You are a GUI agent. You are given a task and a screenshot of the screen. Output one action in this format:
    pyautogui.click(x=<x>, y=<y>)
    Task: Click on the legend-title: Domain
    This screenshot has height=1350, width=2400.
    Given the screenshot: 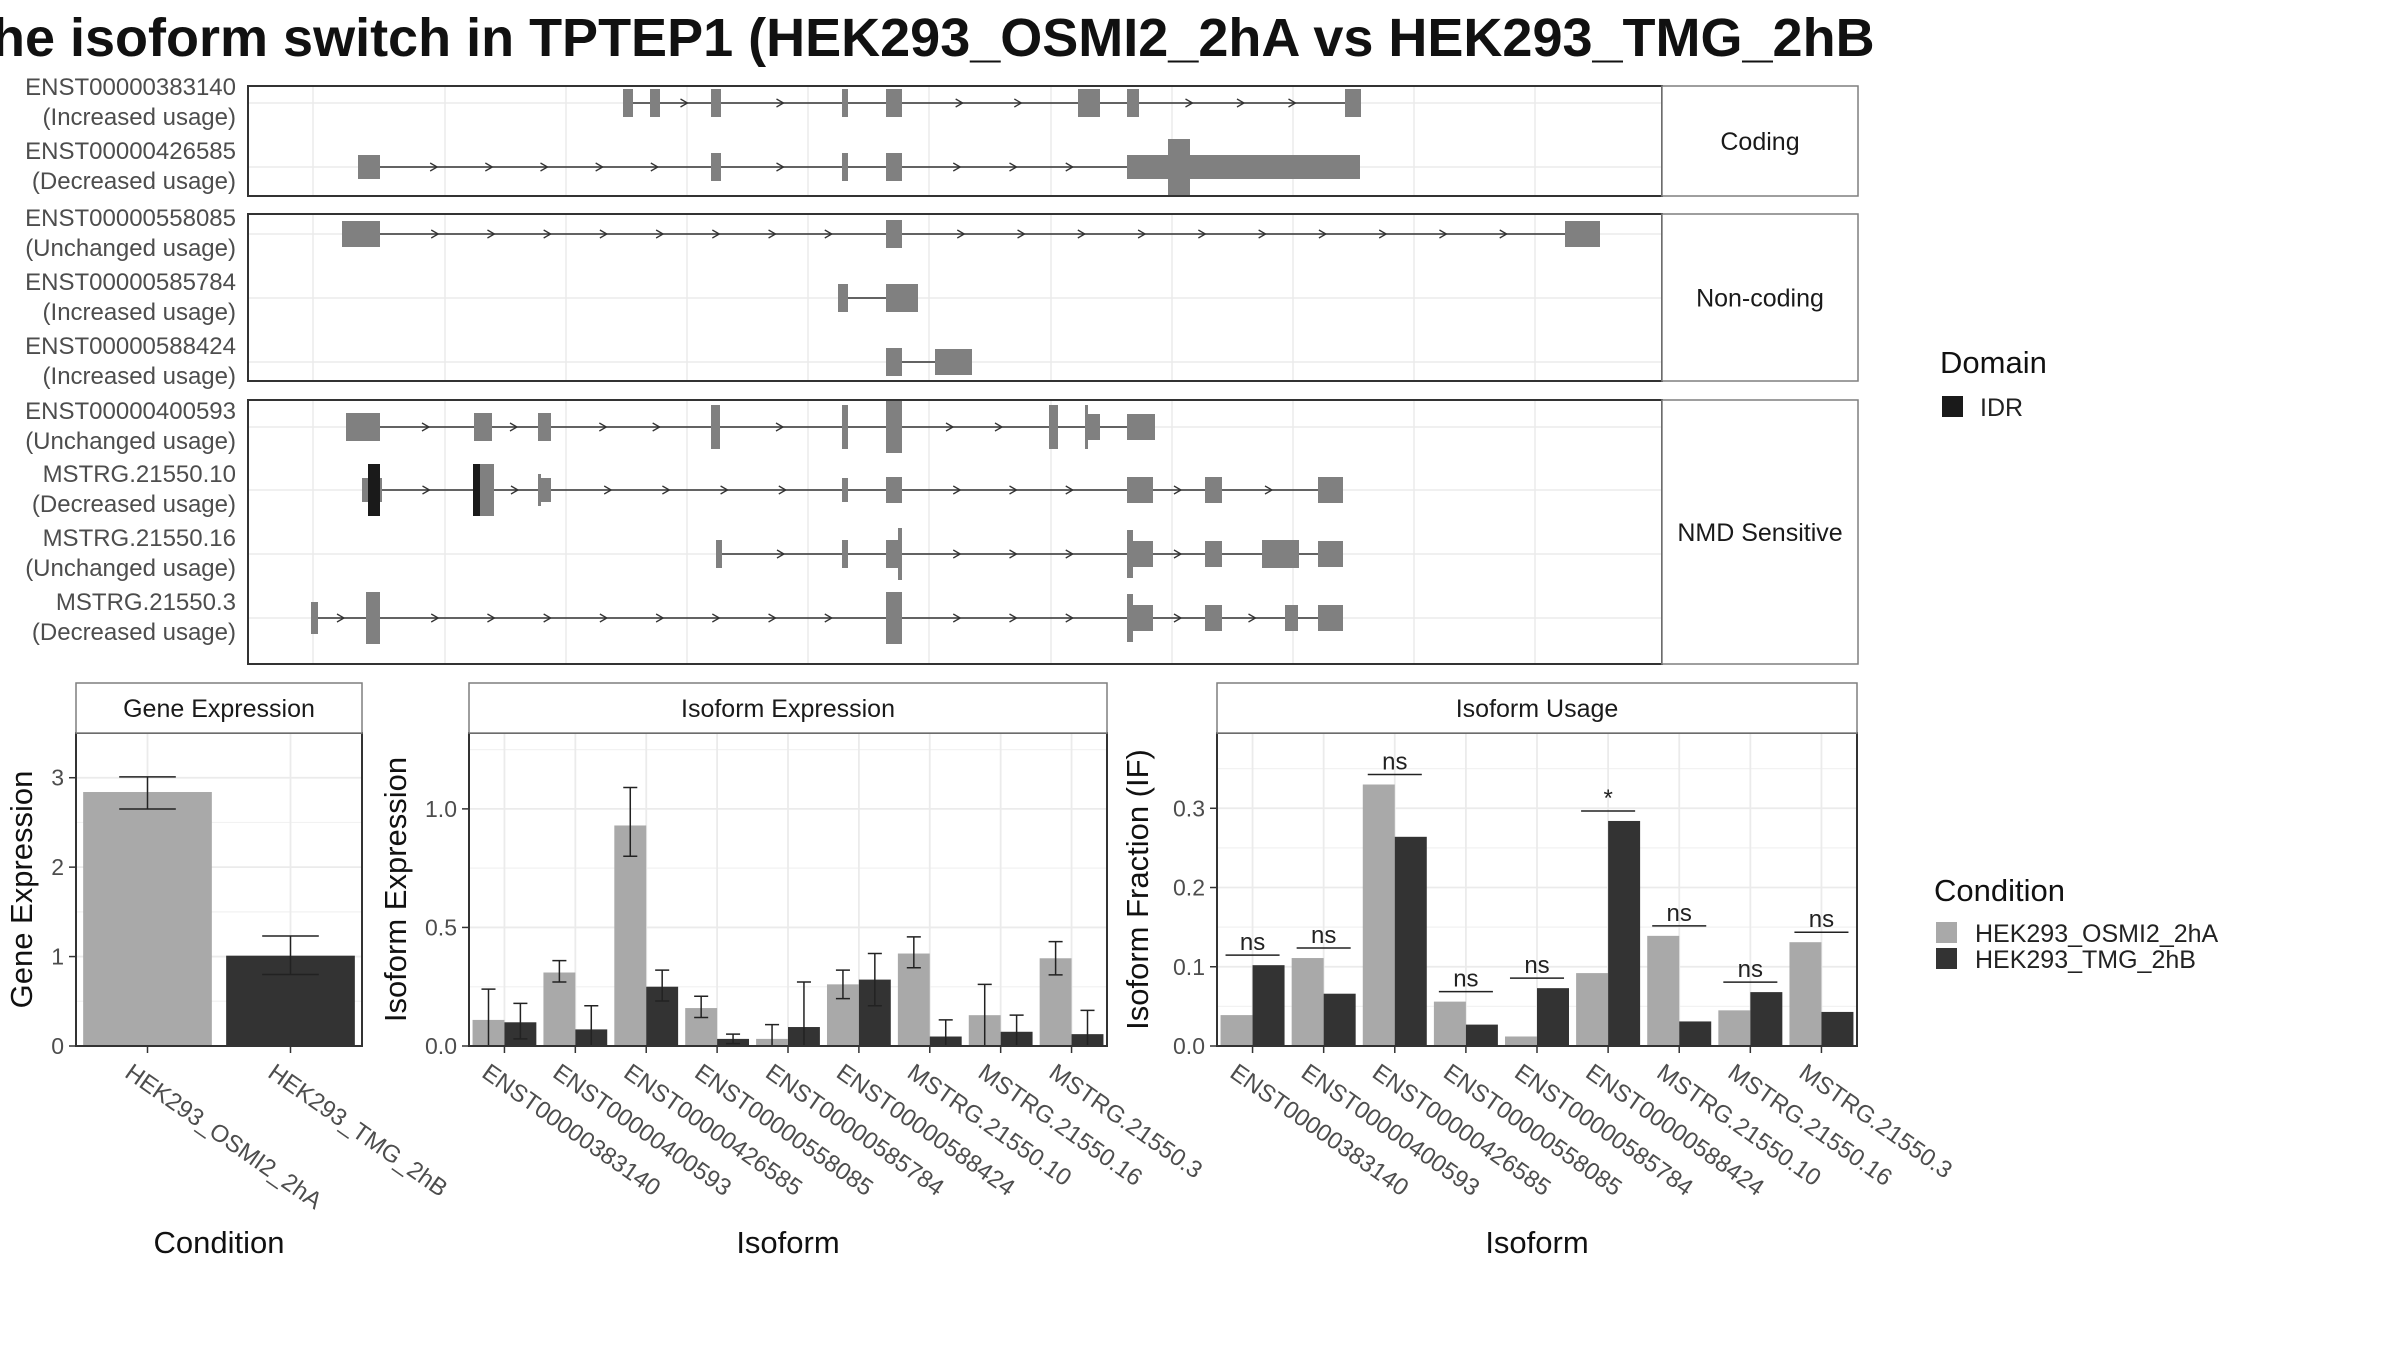 What is the action you would take?
    pyautogui.click(x=1993, y=362)
    